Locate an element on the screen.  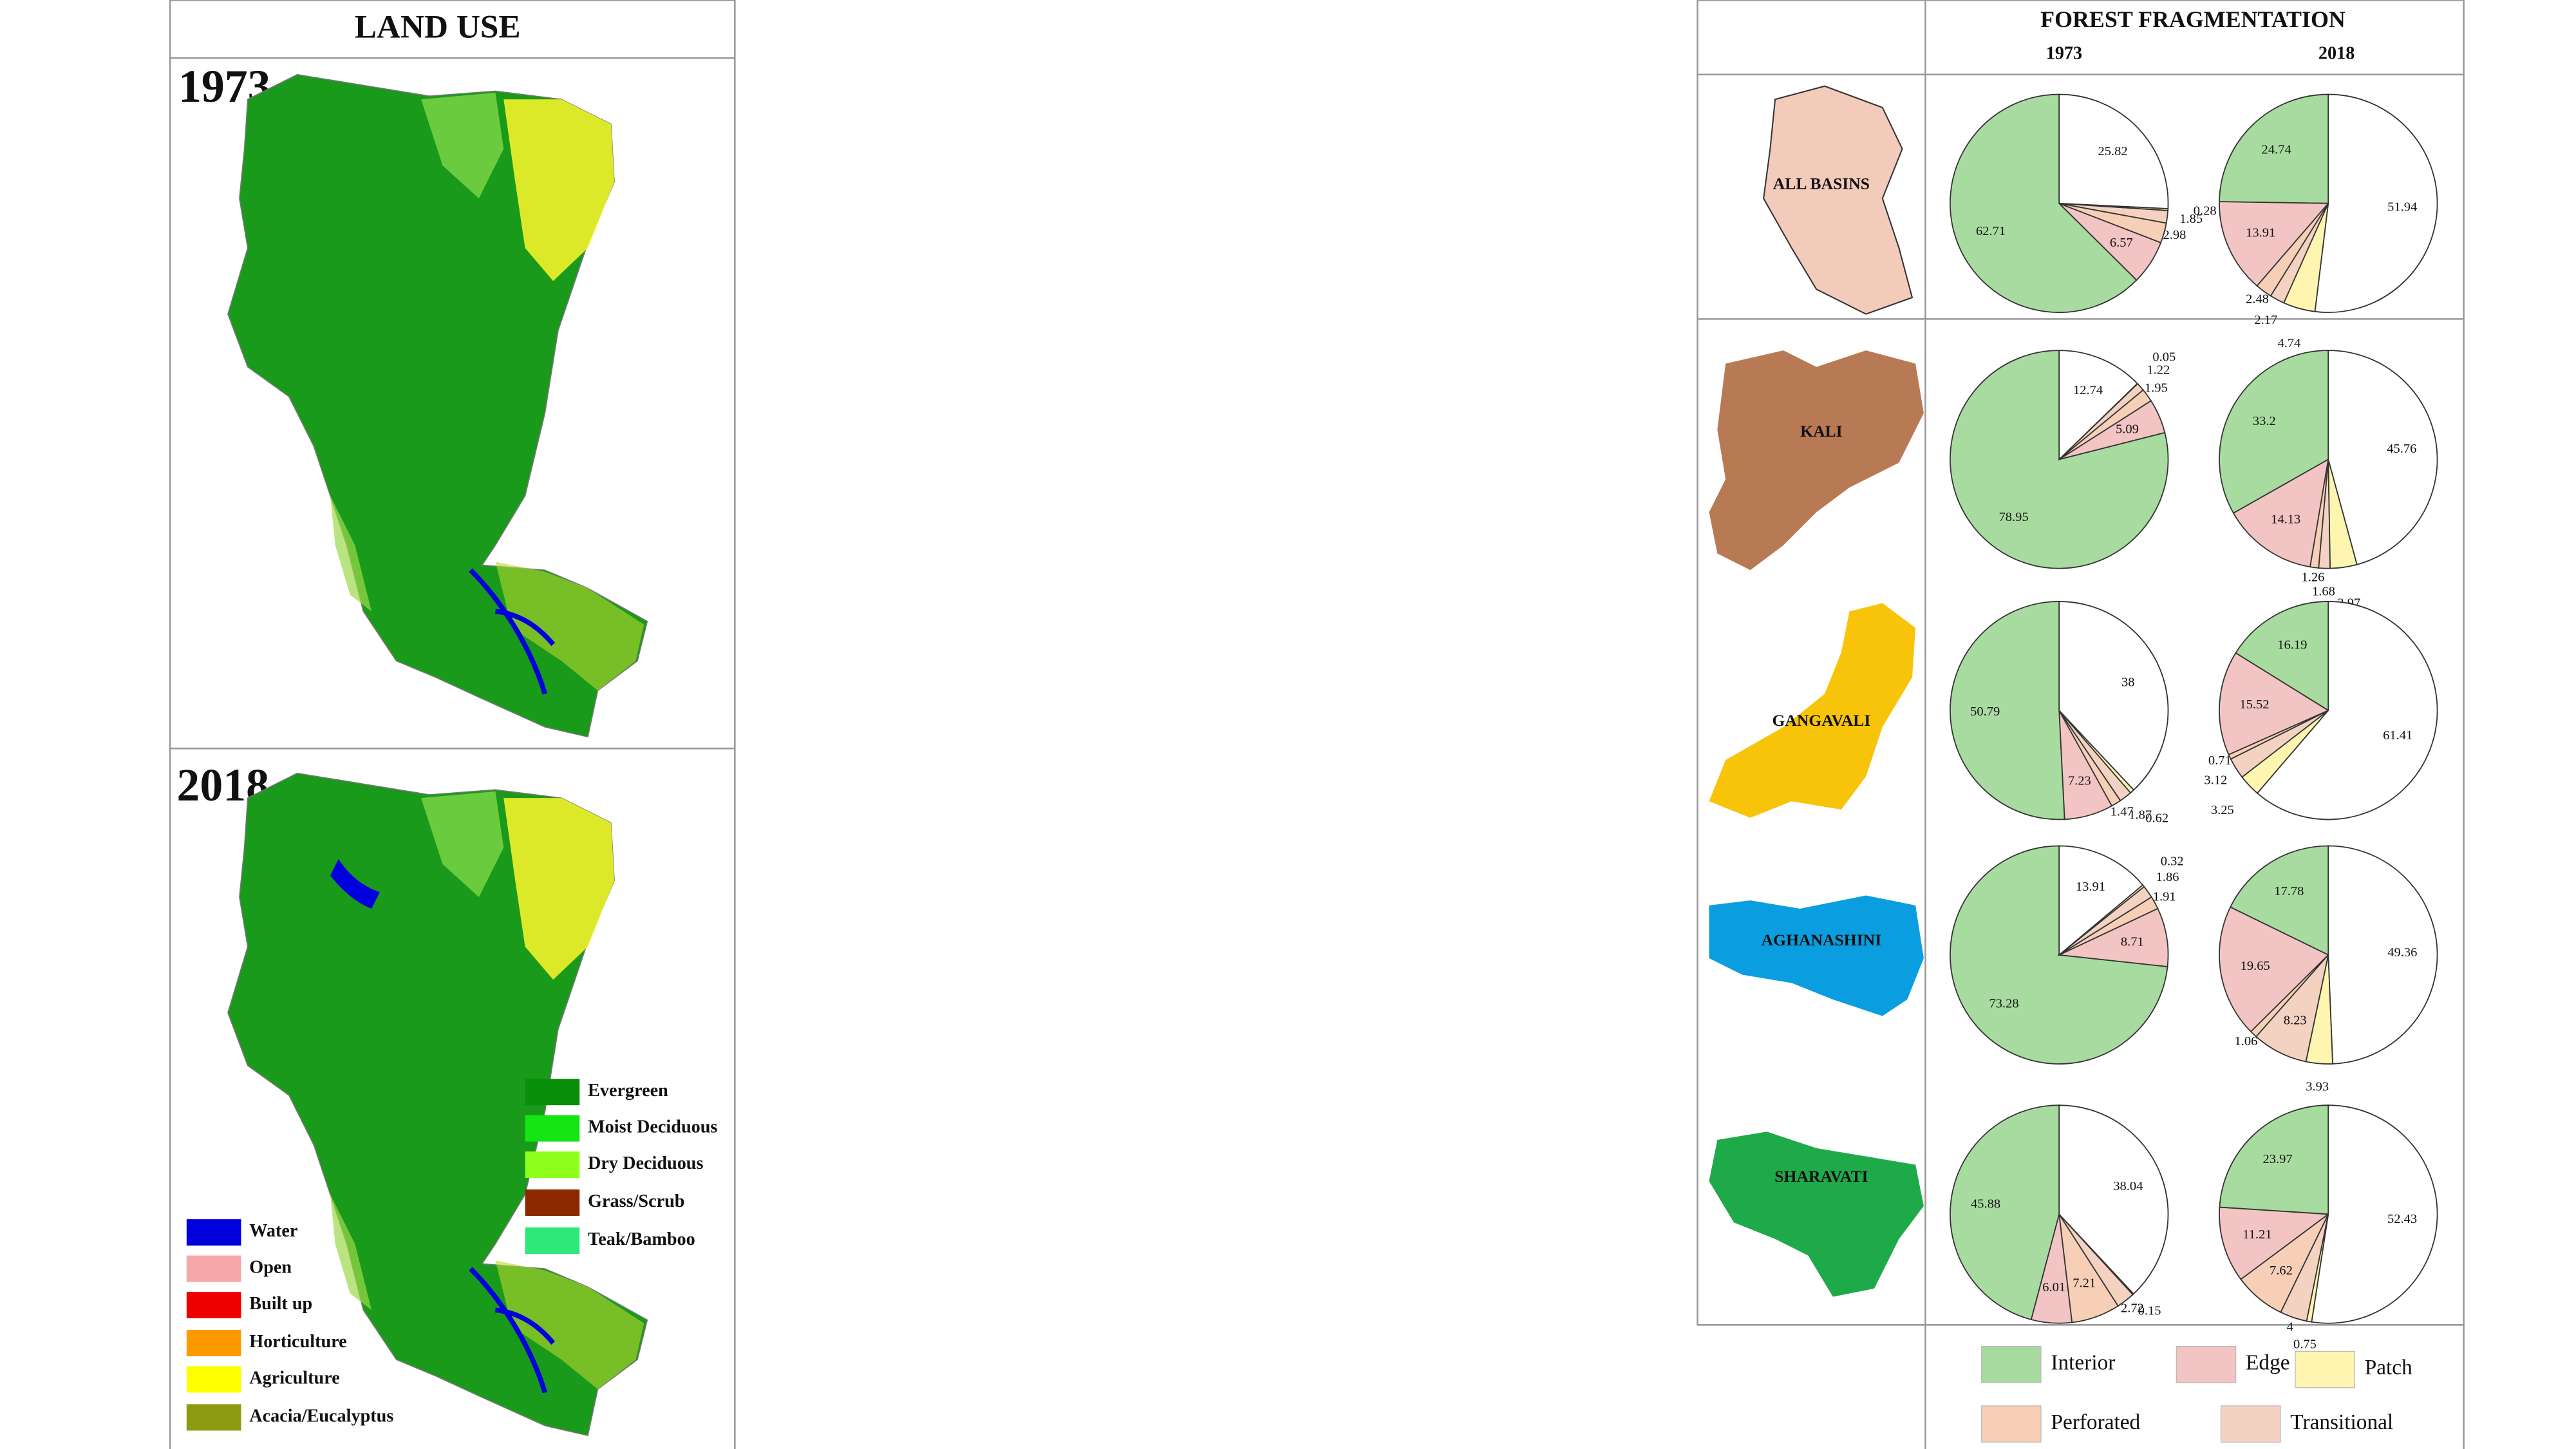
data-label: 0.71 is located at coordinates (2220, 760).